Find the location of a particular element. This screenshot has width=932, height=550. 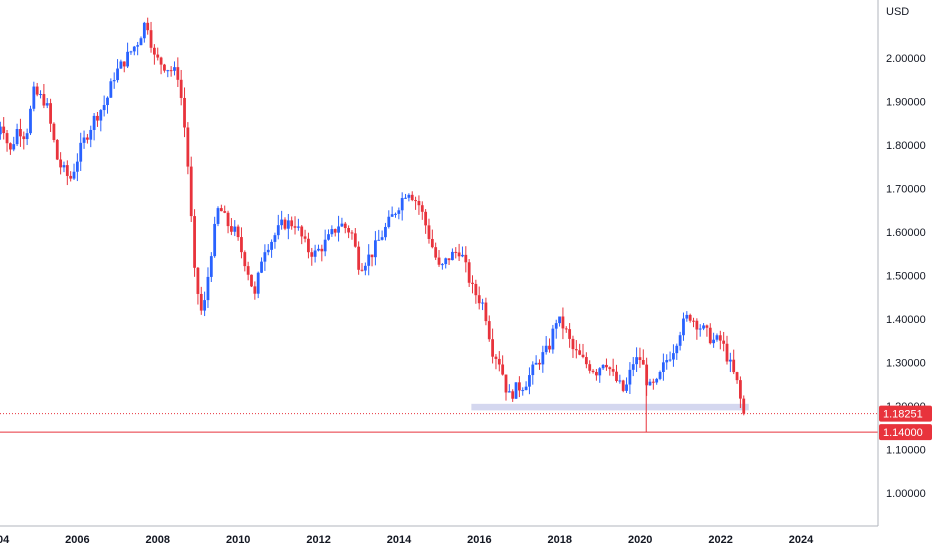

level-price-badge: 1.14000 is located at coordinates (905, 432).